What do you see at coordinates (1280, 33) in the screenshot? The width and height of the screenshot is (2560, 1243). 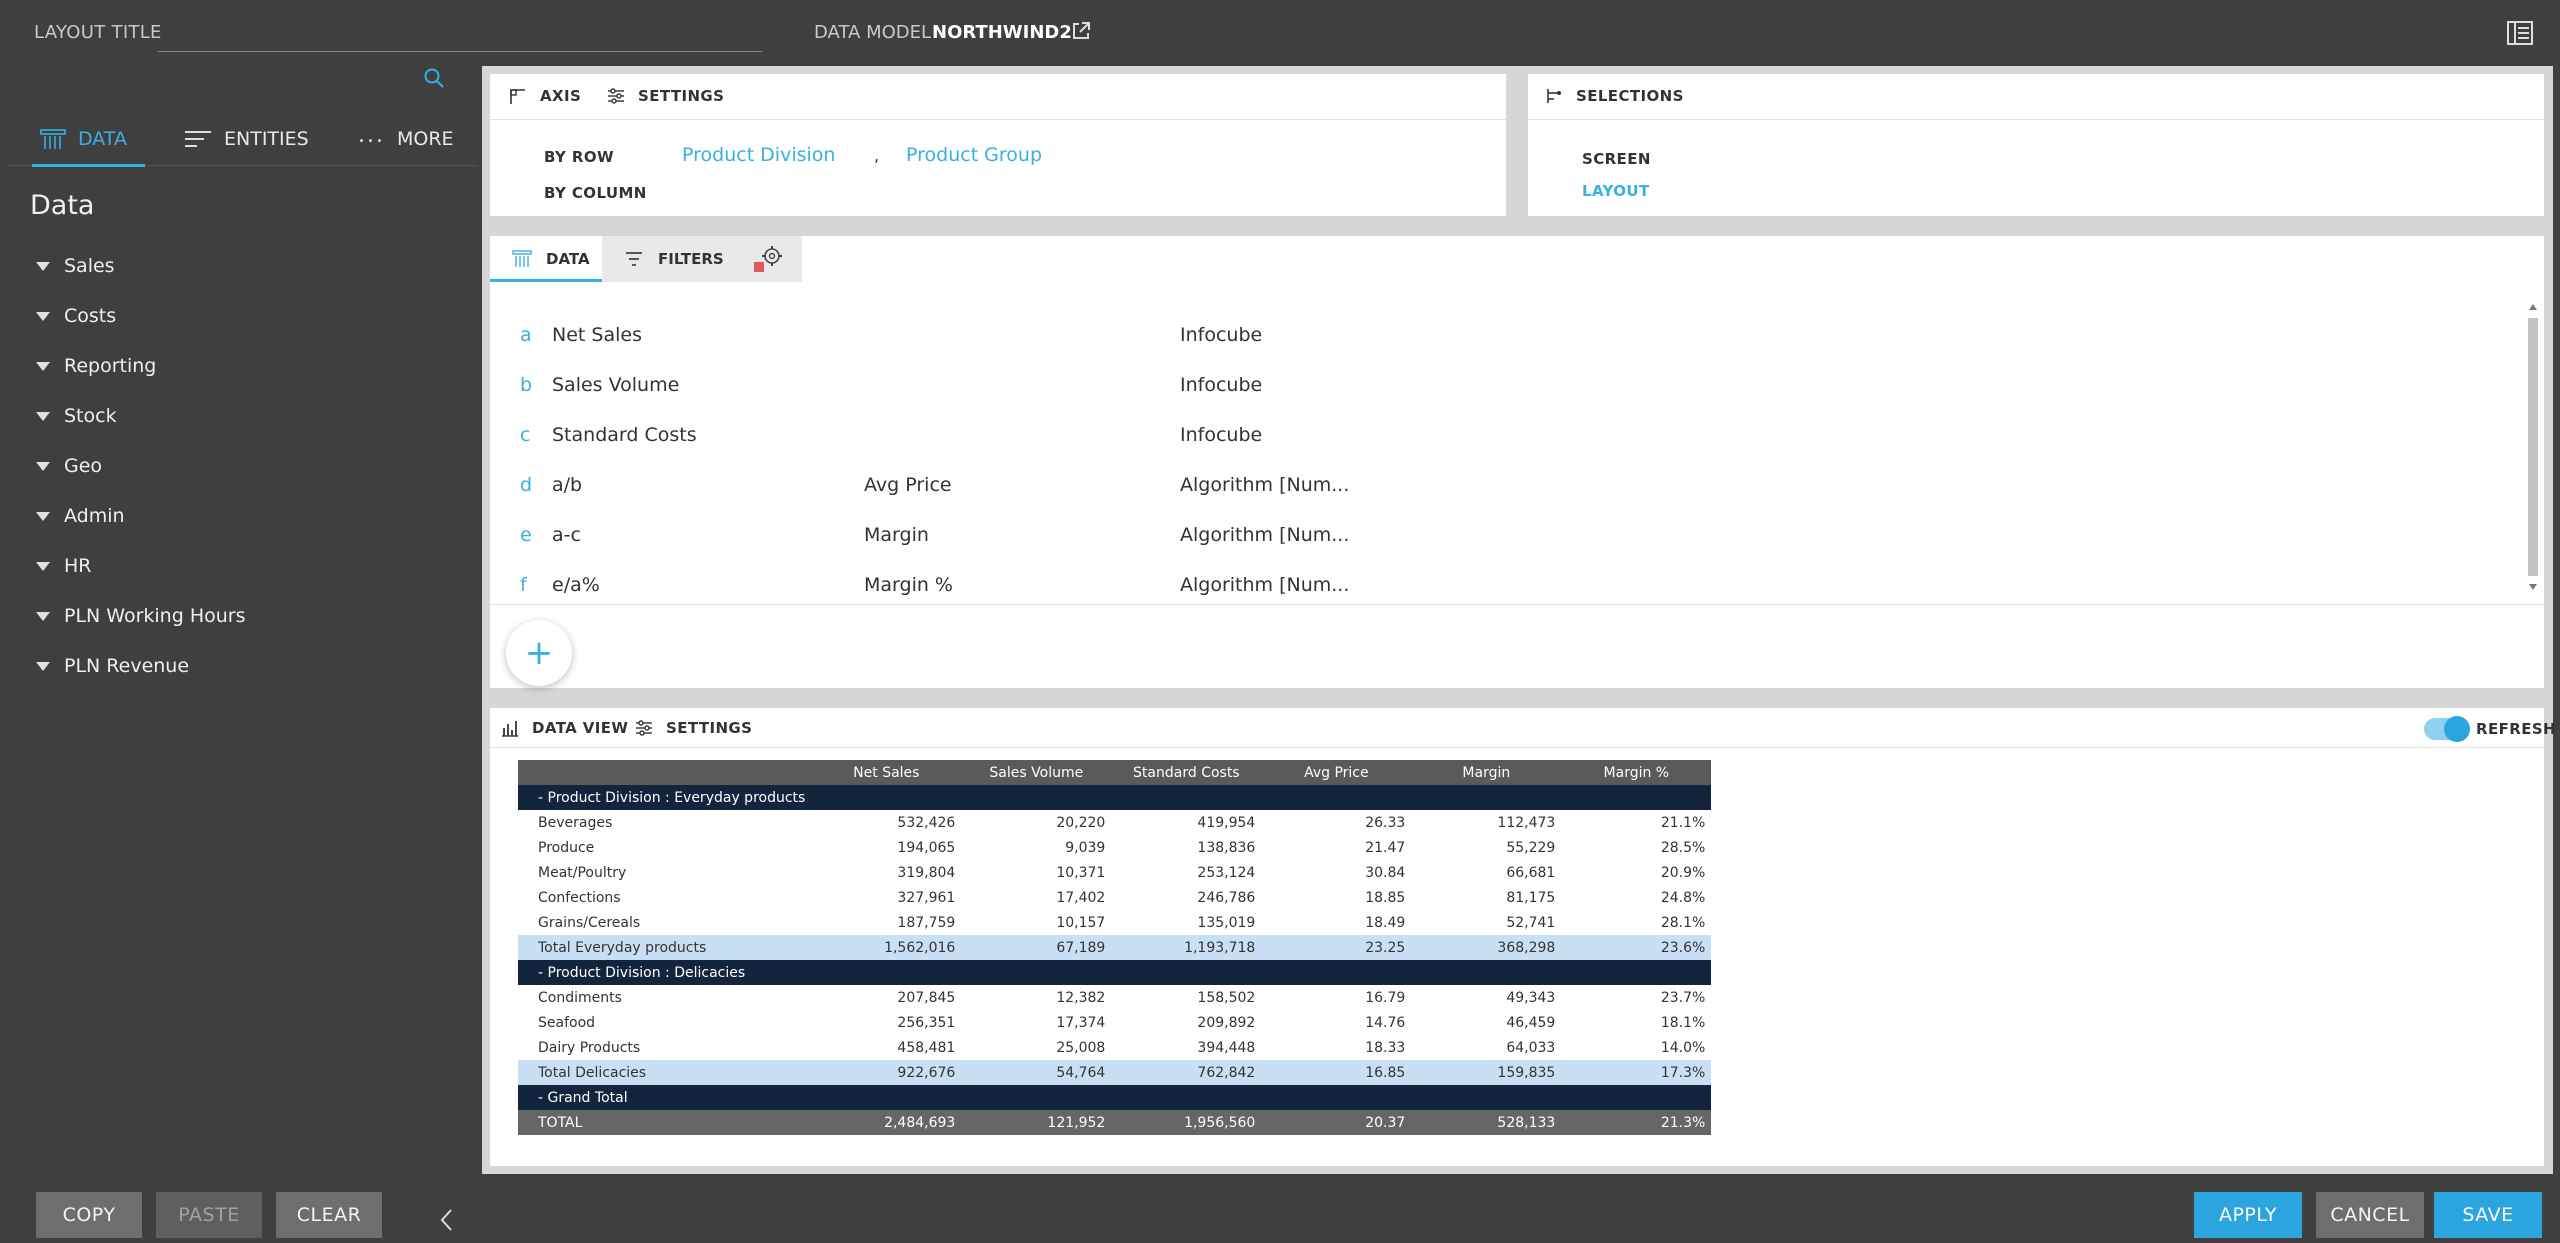 I see `top-bar: LAYOUT TITLE DATA MODEL NORTHWIND2` at bounding box center [1280, 33].